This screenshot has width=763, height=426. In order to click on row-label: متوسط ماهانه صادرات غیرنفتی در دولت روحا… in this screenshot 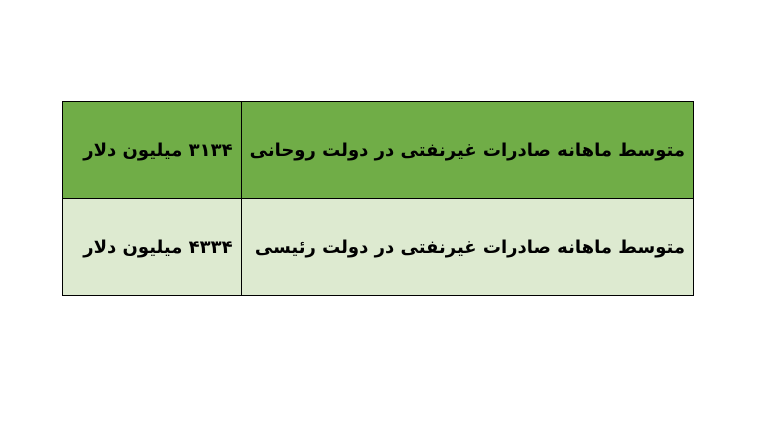, I will do `click(467, 150)`.